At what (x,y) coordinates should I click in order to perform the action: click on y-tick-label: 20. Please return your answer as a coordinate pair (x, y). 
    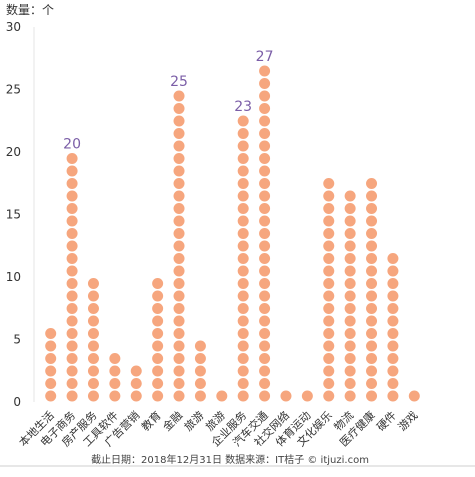
    Looking at the image, I should click on (13, 152).